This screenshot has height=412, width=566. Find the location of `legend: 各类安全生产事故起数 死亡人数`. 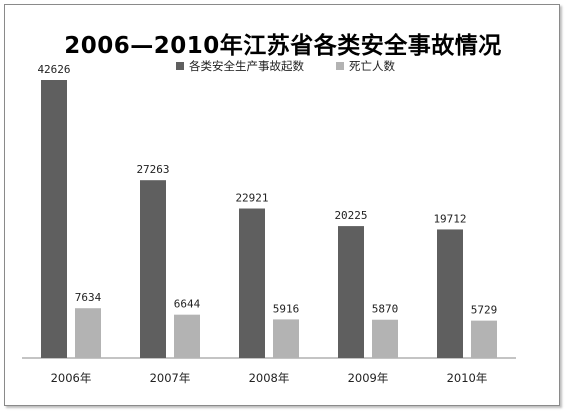

legend: 各类安全生产事故起数 死亡人数 is located at coordinates (285, 66).